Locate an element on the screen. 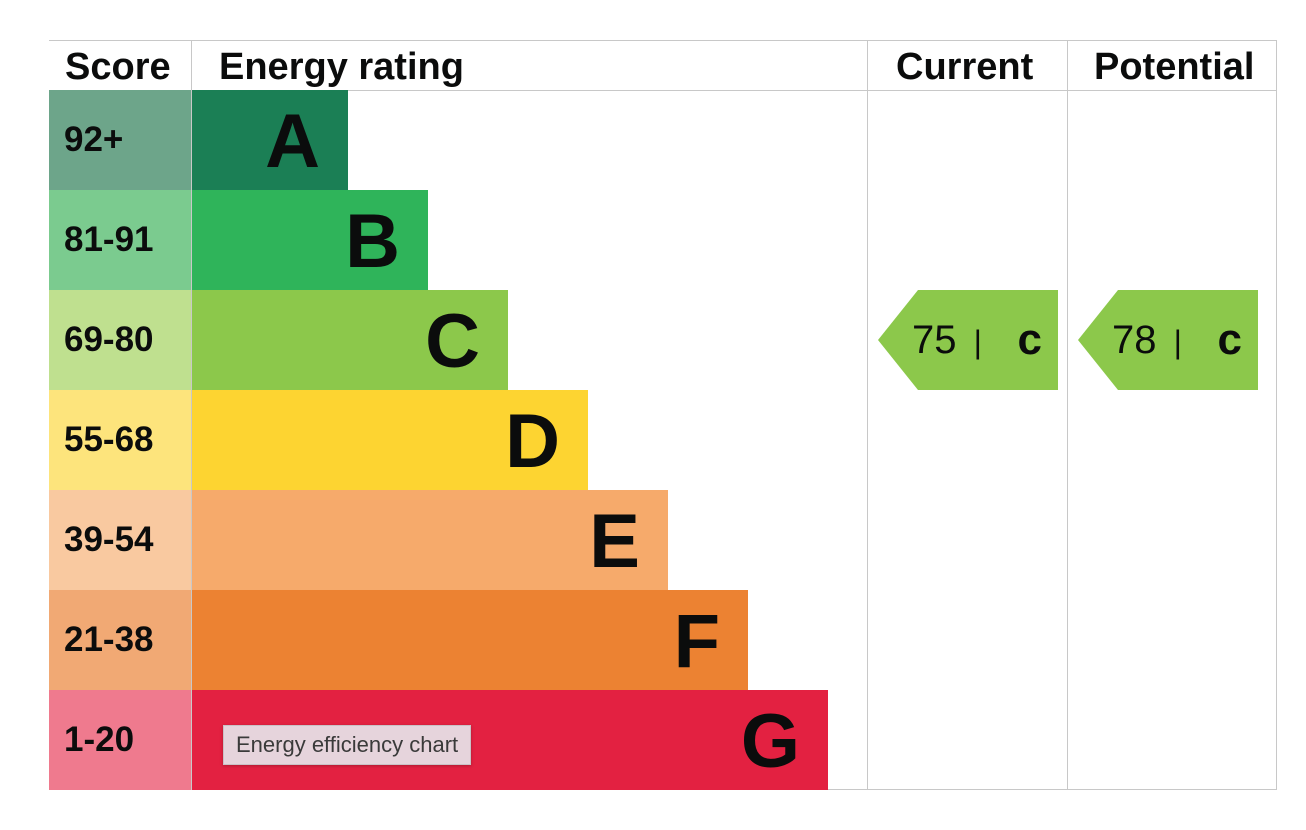 The image size is (1306, 830). energy-rating-header: Energy rating is located at coordinates (341, 67).